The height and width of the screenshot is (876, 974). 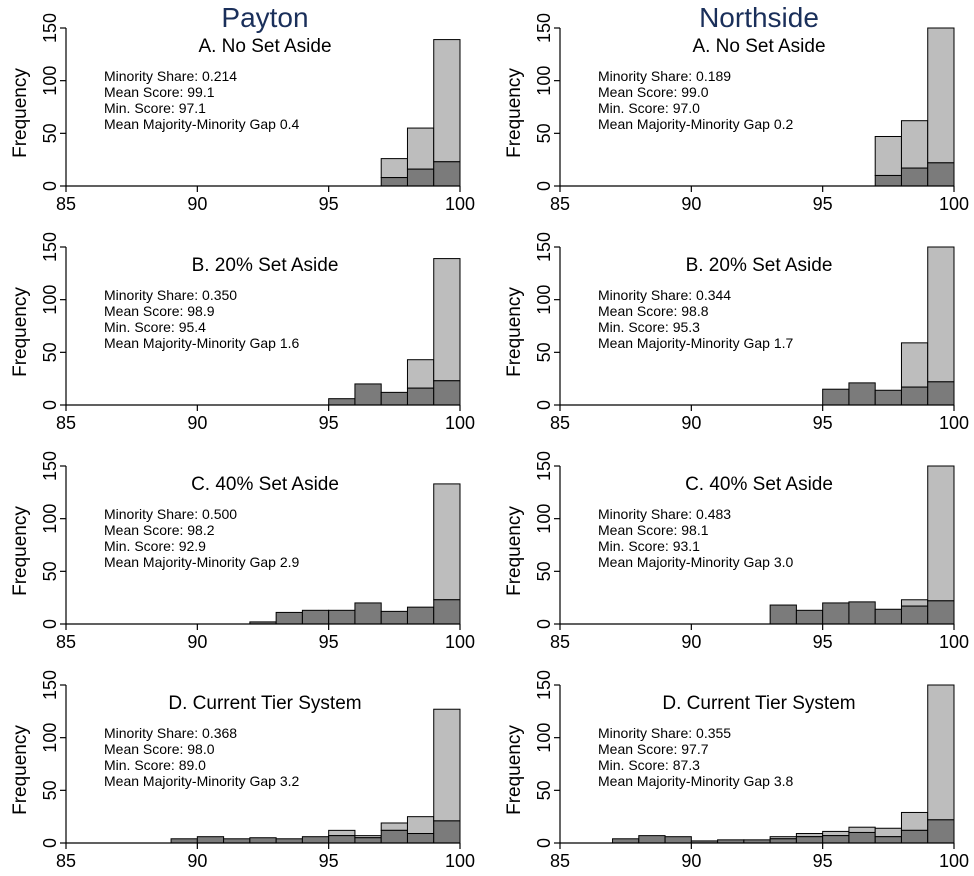 What do you see at coordinates (170, 295) in the screenshot?
I see `panel-annotation: Minority Share: 0.350` at bounding box center [170, 295].